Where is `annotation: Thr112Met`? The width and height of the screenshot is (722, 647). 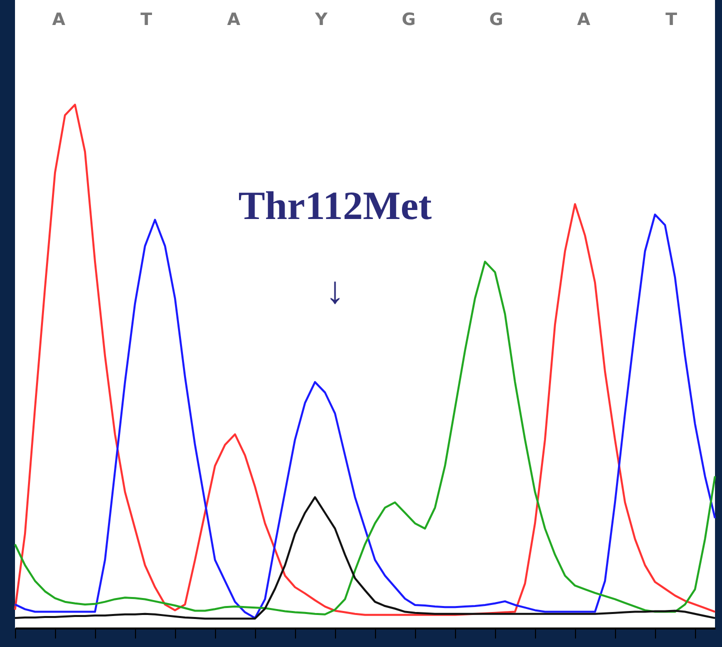 annotation: Thr112Met is located at coordinates (335, 205).